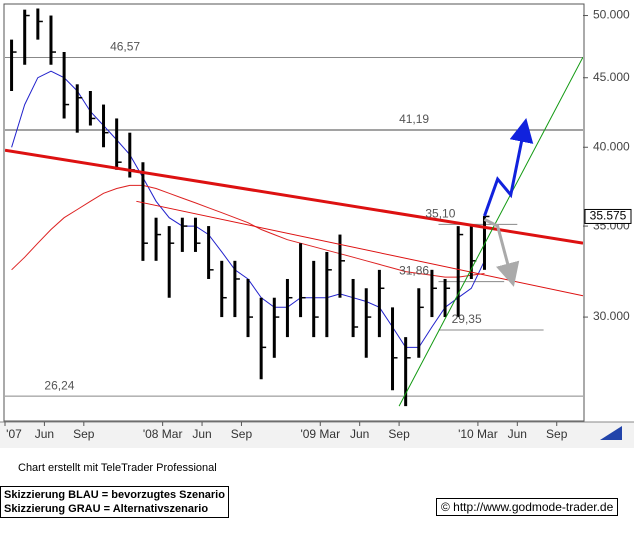 The height and width of the screenshot is (549, 634). Describe the element at coordinates (106, 509) in the screenshot. I see `legend-gray: Skizzierung GRAU = Alternativszenario` at that location.